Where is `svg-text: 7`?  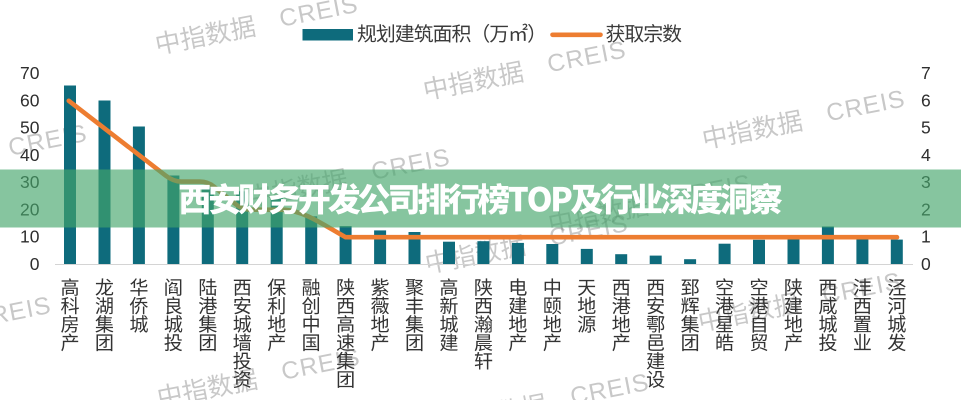
svg-text: 7 is located at coordinates (926, 73).